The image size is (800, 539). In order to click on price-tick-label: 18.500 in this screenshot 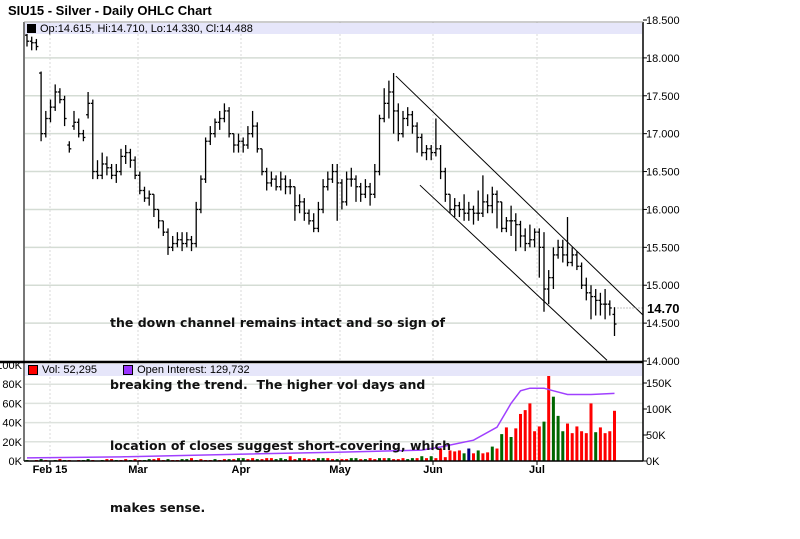, I will do `click(663, 21)`.